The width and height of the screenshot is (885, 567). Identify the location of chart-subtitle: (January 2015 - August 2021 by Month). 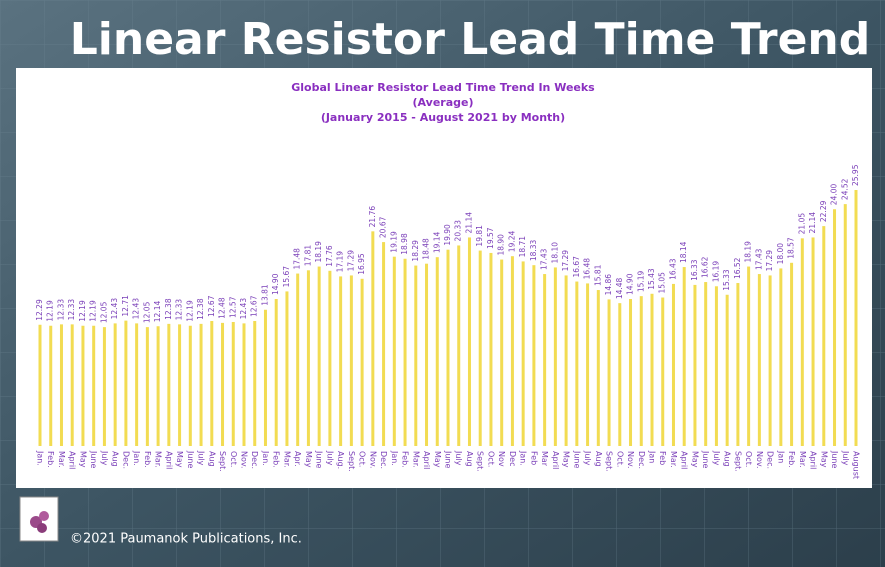
(443, 117).